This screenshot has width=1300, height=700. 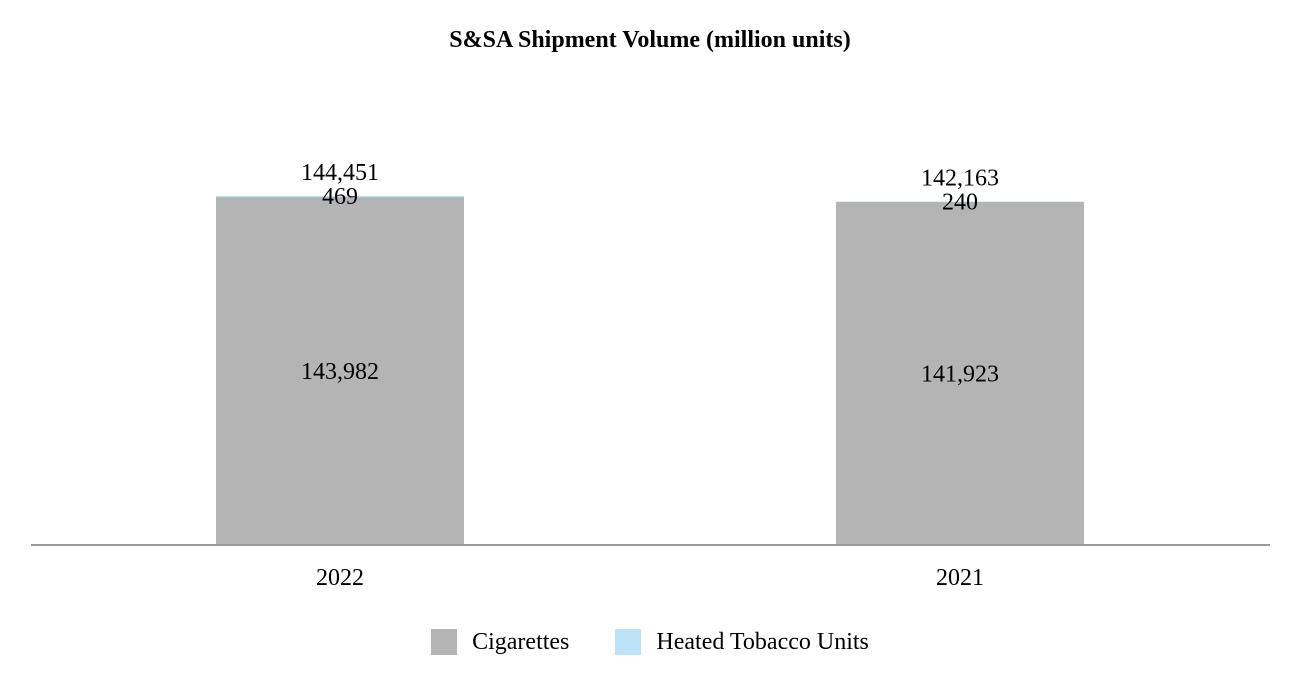 What do you see at coordinates (340, 578) in the screenshot?
I see `x-tick-label-2022: 2022` at bounding box center [340, 578].